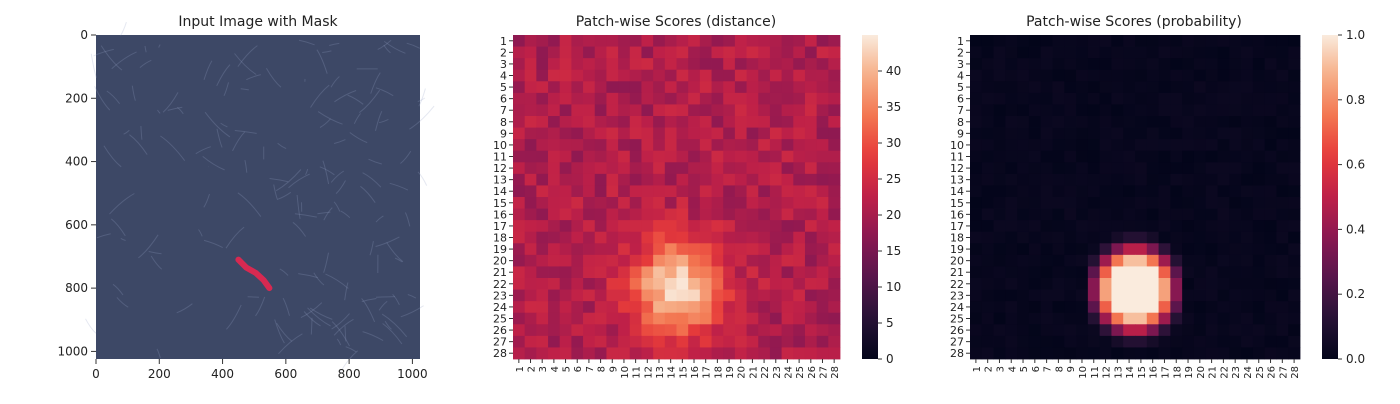  Describe the element at coordinates (777, 372) in the screenshot. I see `x-tick-label: 23` at that location.